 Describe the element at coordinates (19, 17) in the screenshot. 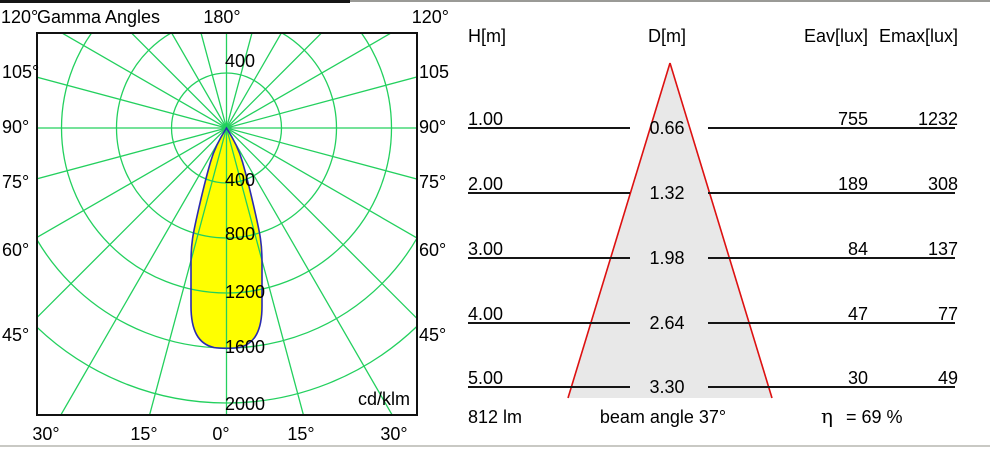

I see `angle-label-top-left-120: 120°` at that location.